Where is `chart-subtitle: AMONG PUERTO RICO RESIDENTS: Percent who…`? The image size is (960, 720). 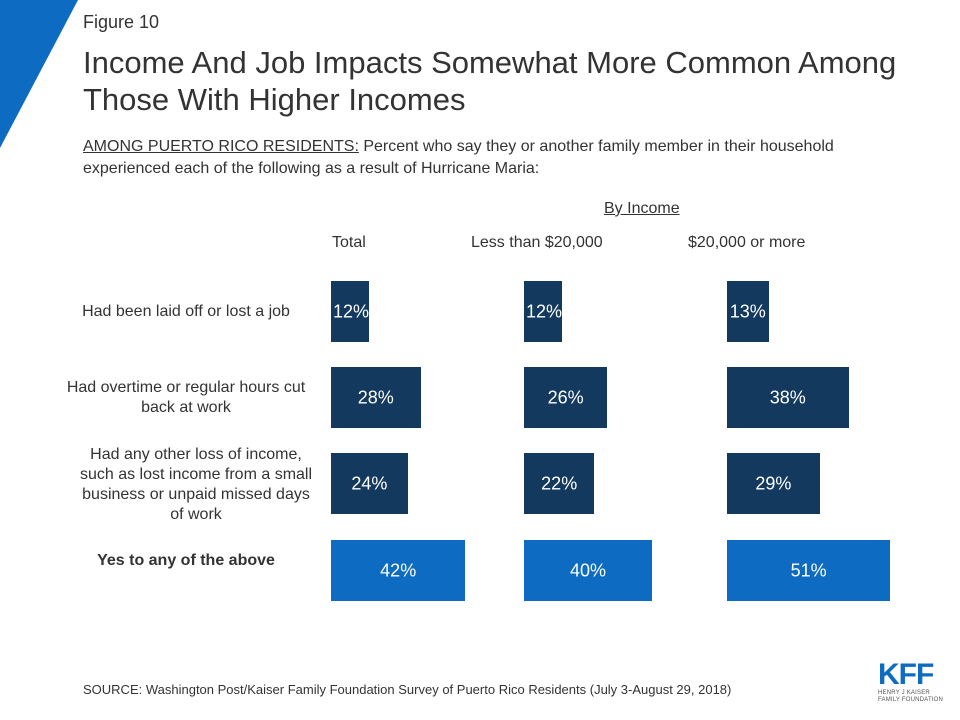 chart-subtitle: AMONG PUERTO RICO RESIDENTS: Percent who… is located at coordinates (483, 158).